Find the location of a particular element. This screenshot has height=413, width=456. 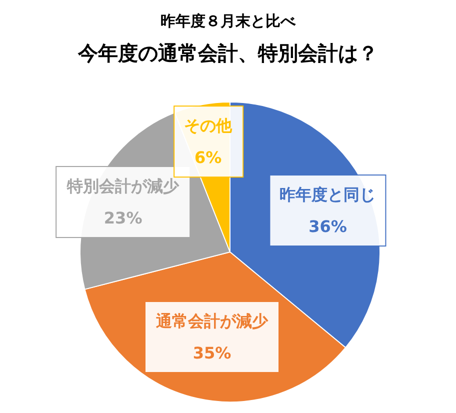

data-label: 35% is located at coordinates (212, 353).